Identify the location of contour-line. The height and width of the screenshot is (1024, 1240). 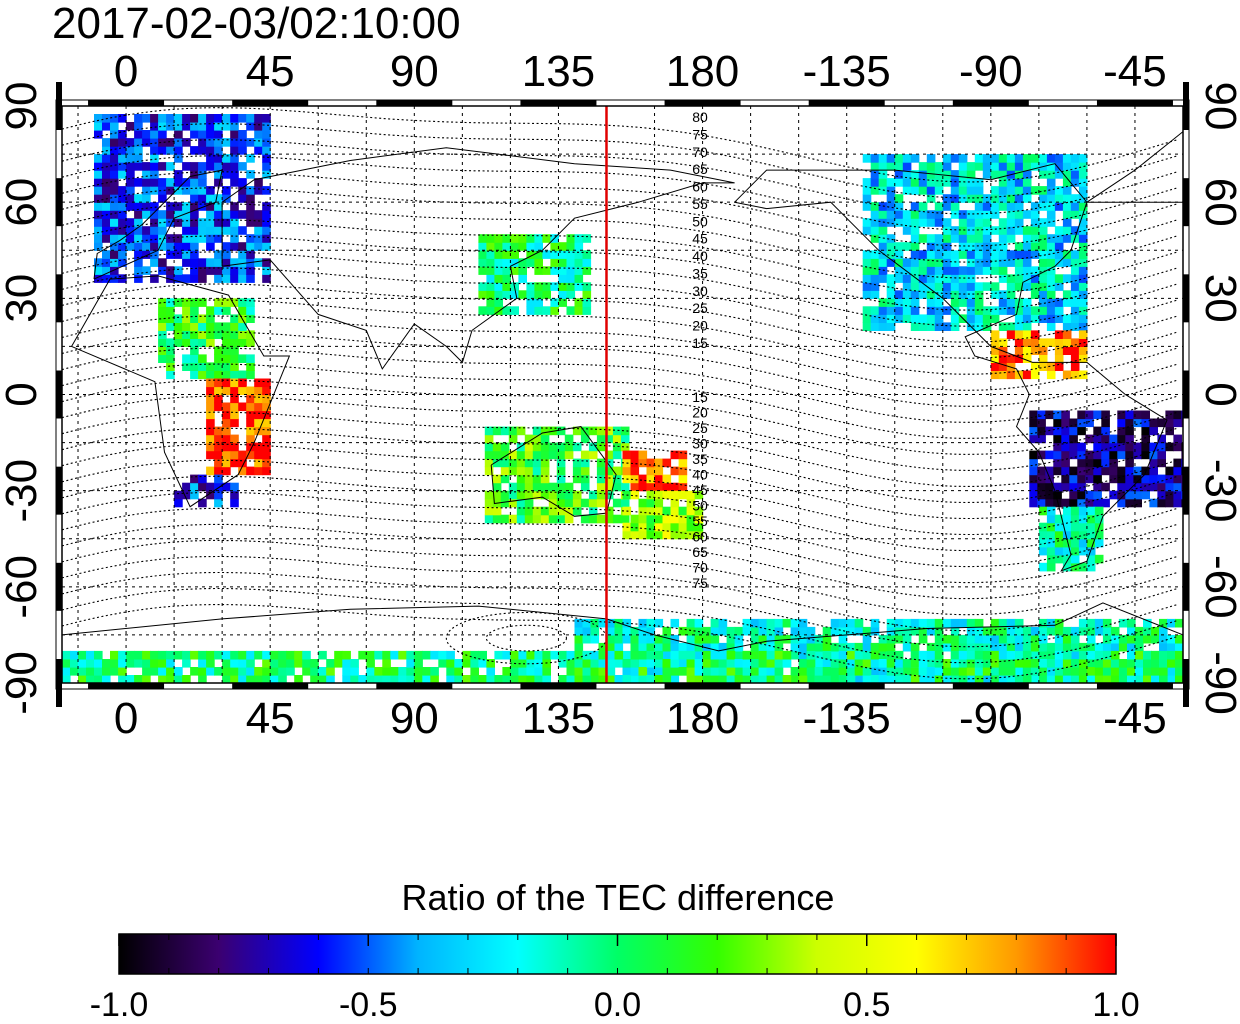
(619, 545).